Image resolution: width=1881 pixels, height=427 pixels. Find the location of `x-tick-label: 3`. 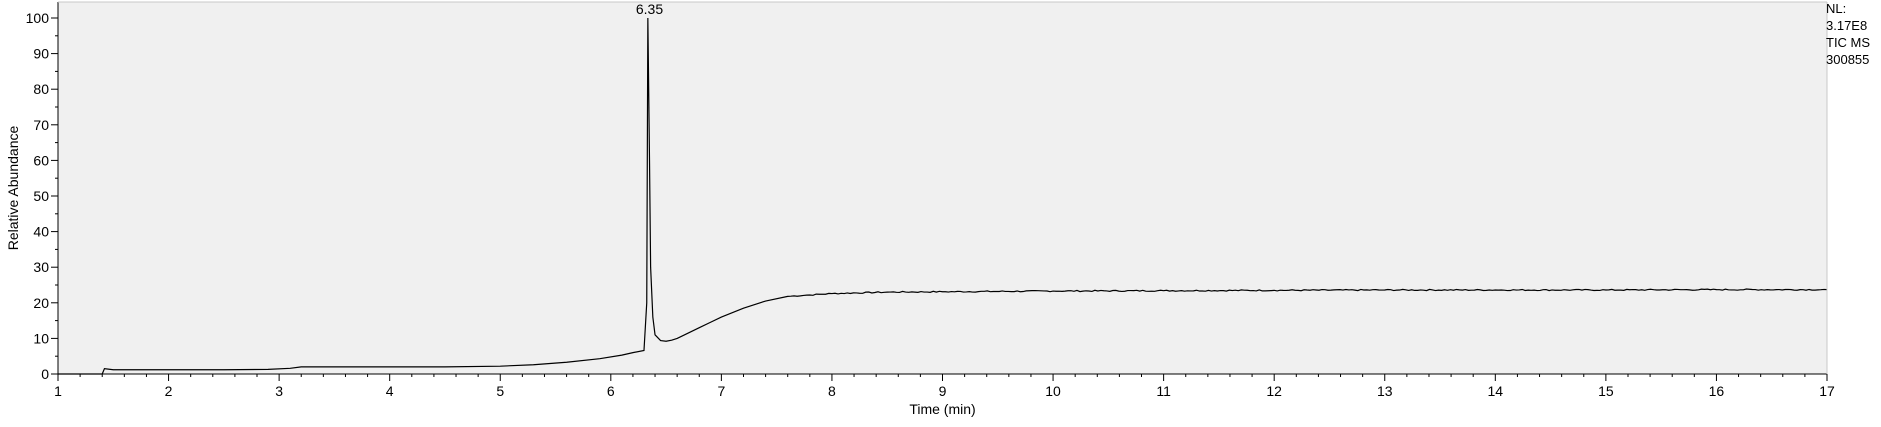

x-tick-label: 3 is located at coordinates (279, 391).